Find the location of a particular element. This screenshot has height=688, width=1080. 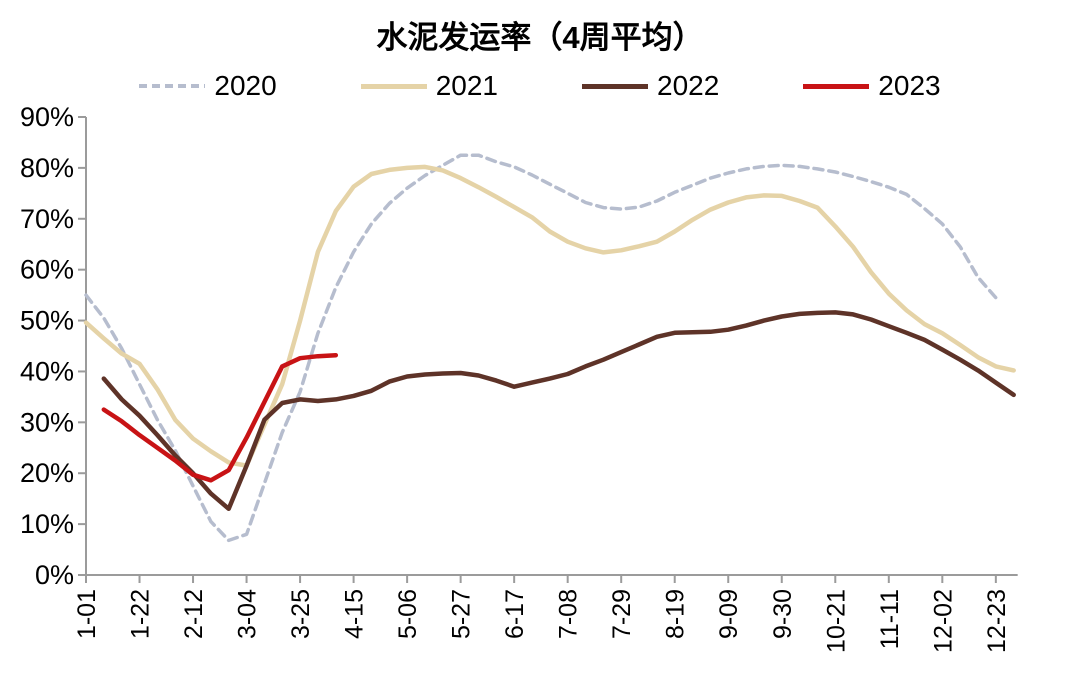

x-axis-label: 7-29 is located at coordinates (622, 614).